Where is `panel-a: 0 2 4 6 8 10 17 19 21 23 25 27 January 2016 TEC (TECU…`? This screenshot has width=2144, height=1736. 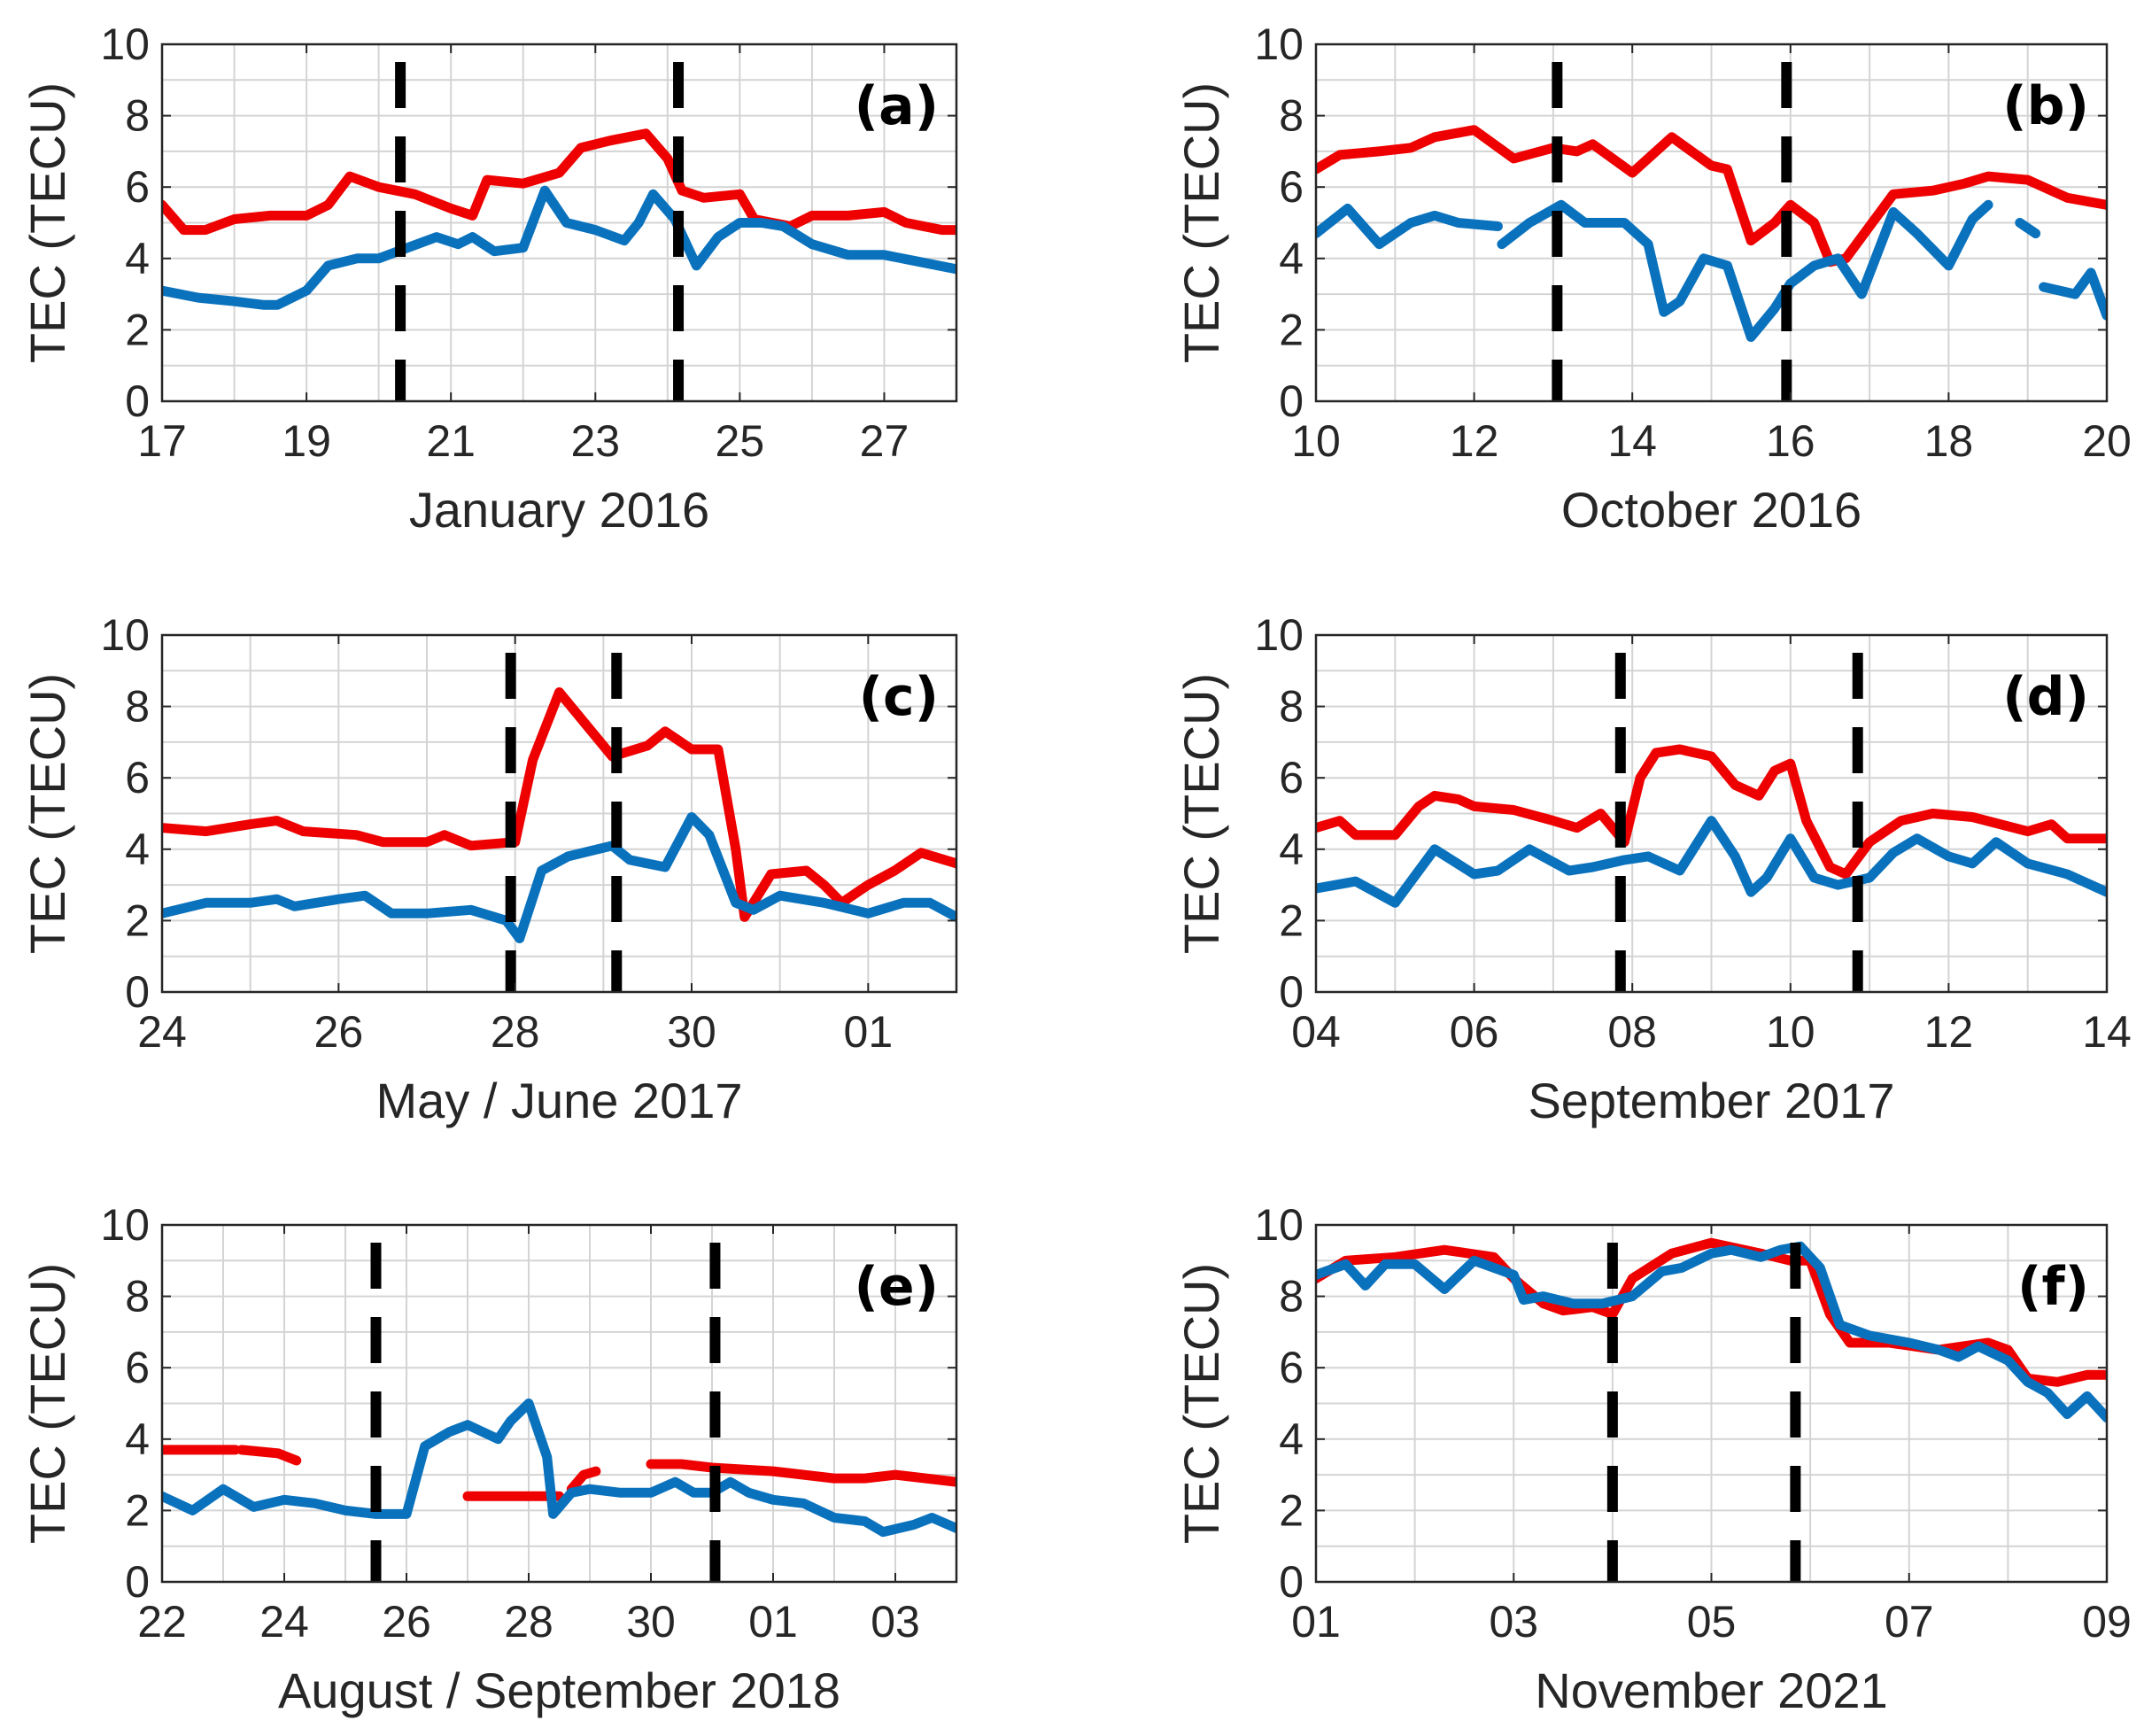 panel-a: 0 2 4 6 8 10 17 19 21 23 25 27 January 2016 TEC (TECU… is located at coordinates (488, 278).